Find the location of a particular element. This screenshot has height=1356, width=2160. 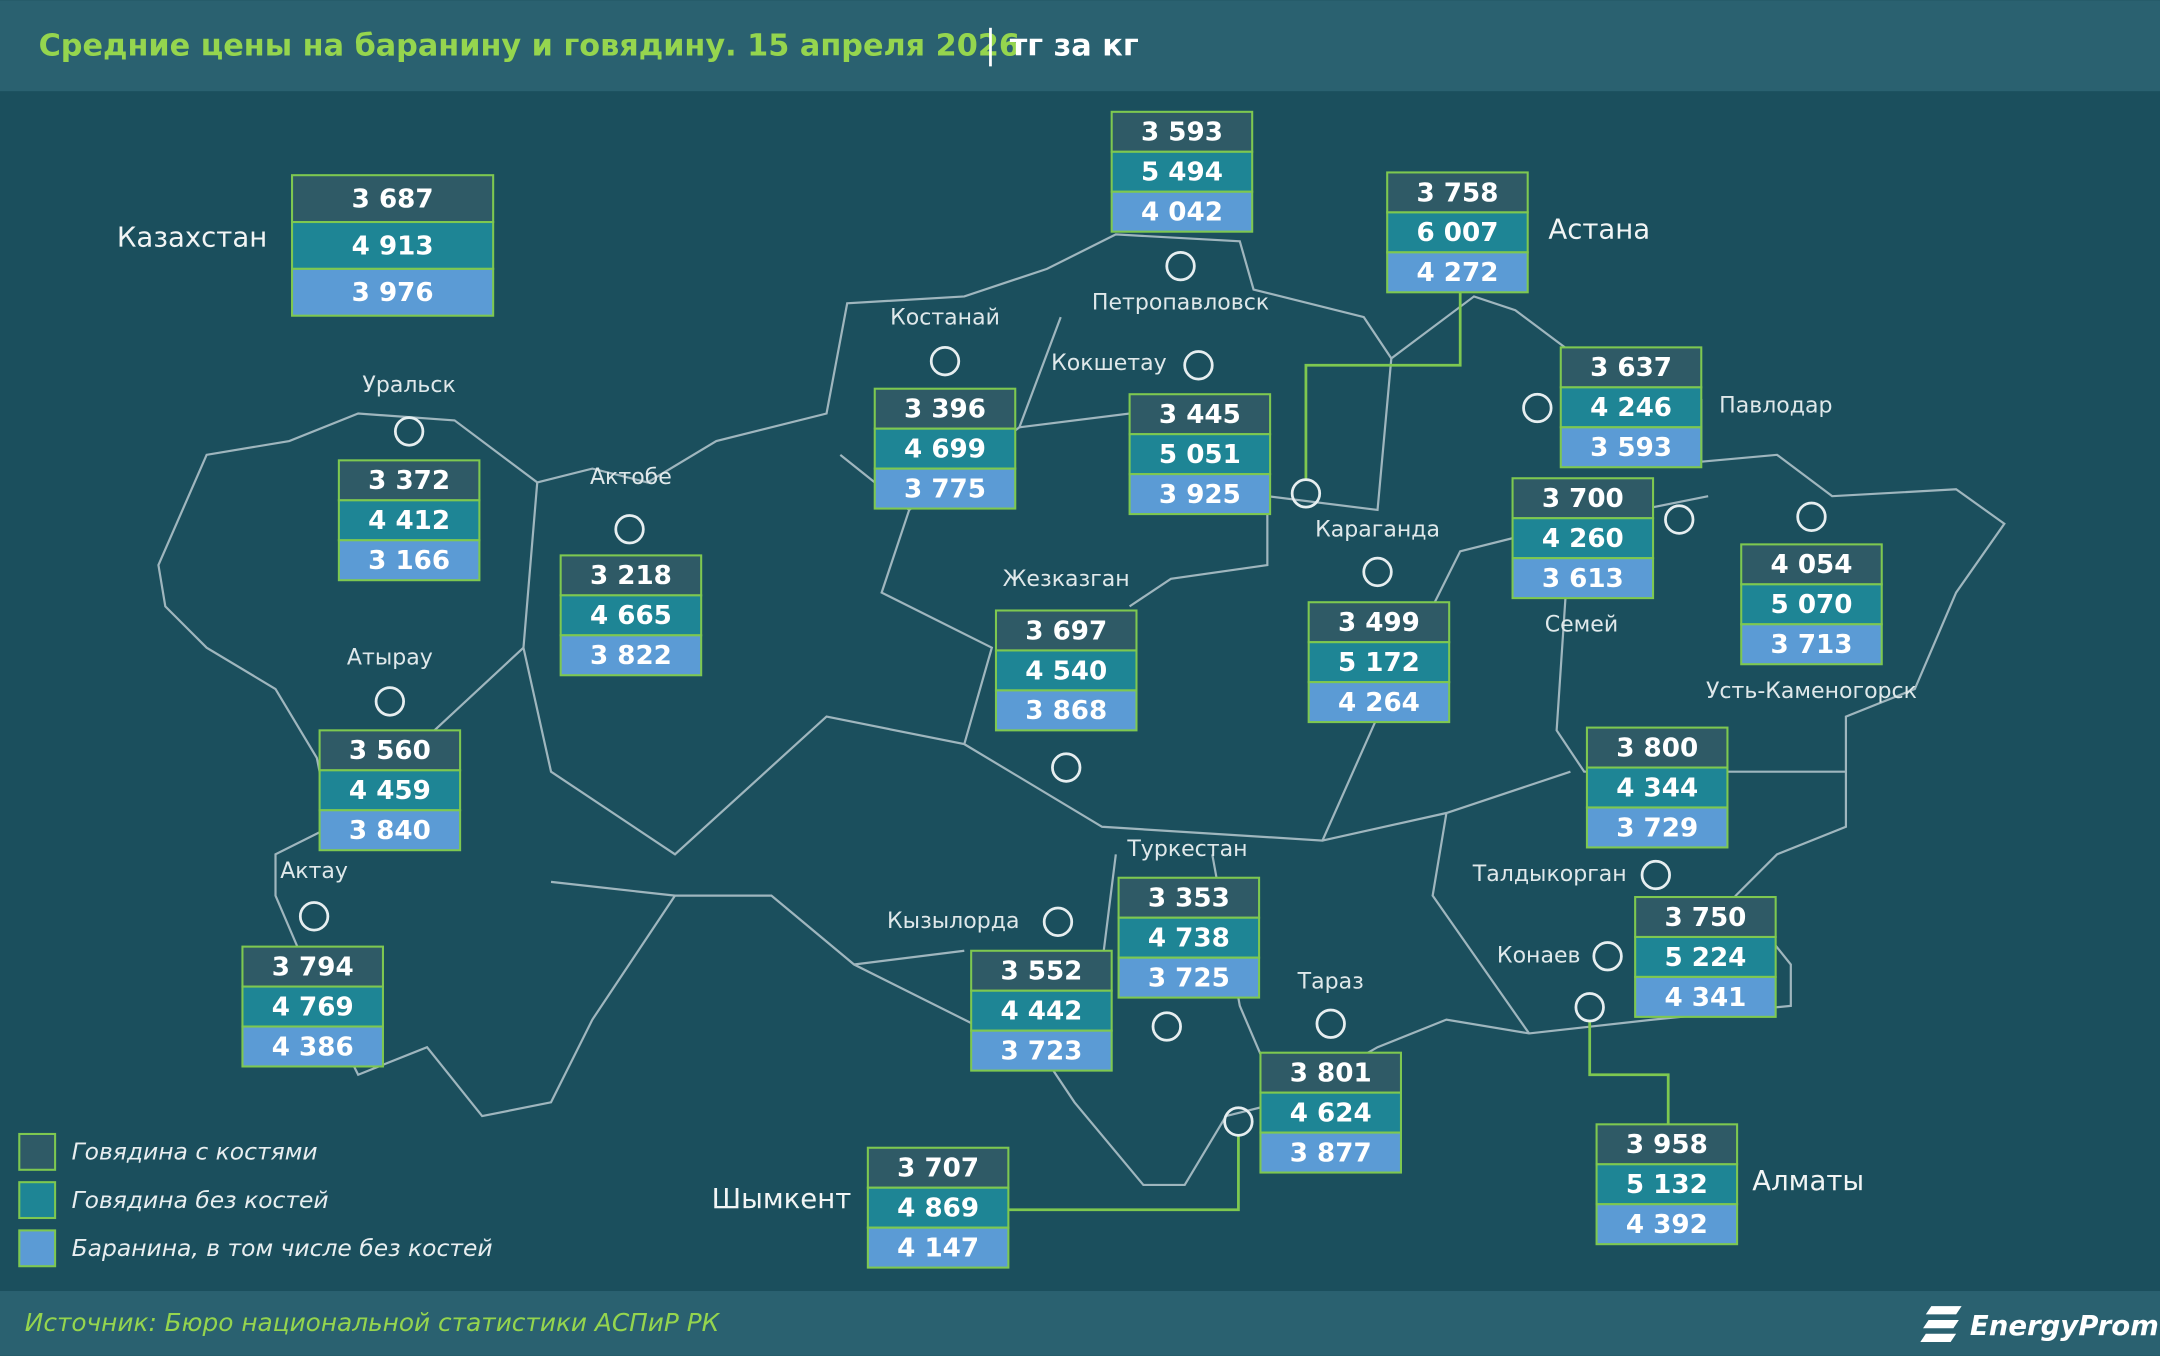

region-name: Уральск is located at coordinates (408, 385).